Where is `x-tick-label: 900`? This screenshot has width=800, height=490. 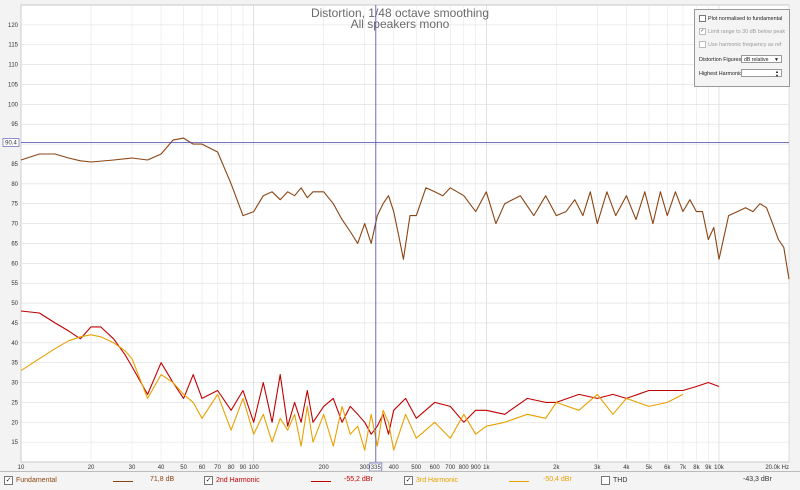 x-tick-label: 900 is located at coordinates (476, 468).